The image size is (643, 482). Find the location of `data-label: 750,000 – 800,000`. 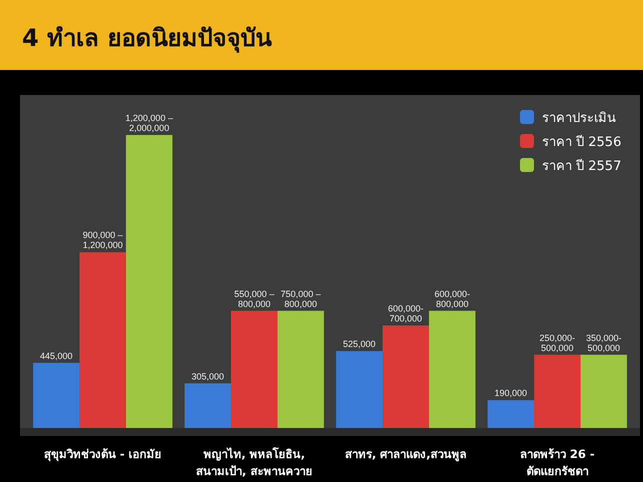

data-label: 750,000 – 800,000 is located at coordinates (300, 298).